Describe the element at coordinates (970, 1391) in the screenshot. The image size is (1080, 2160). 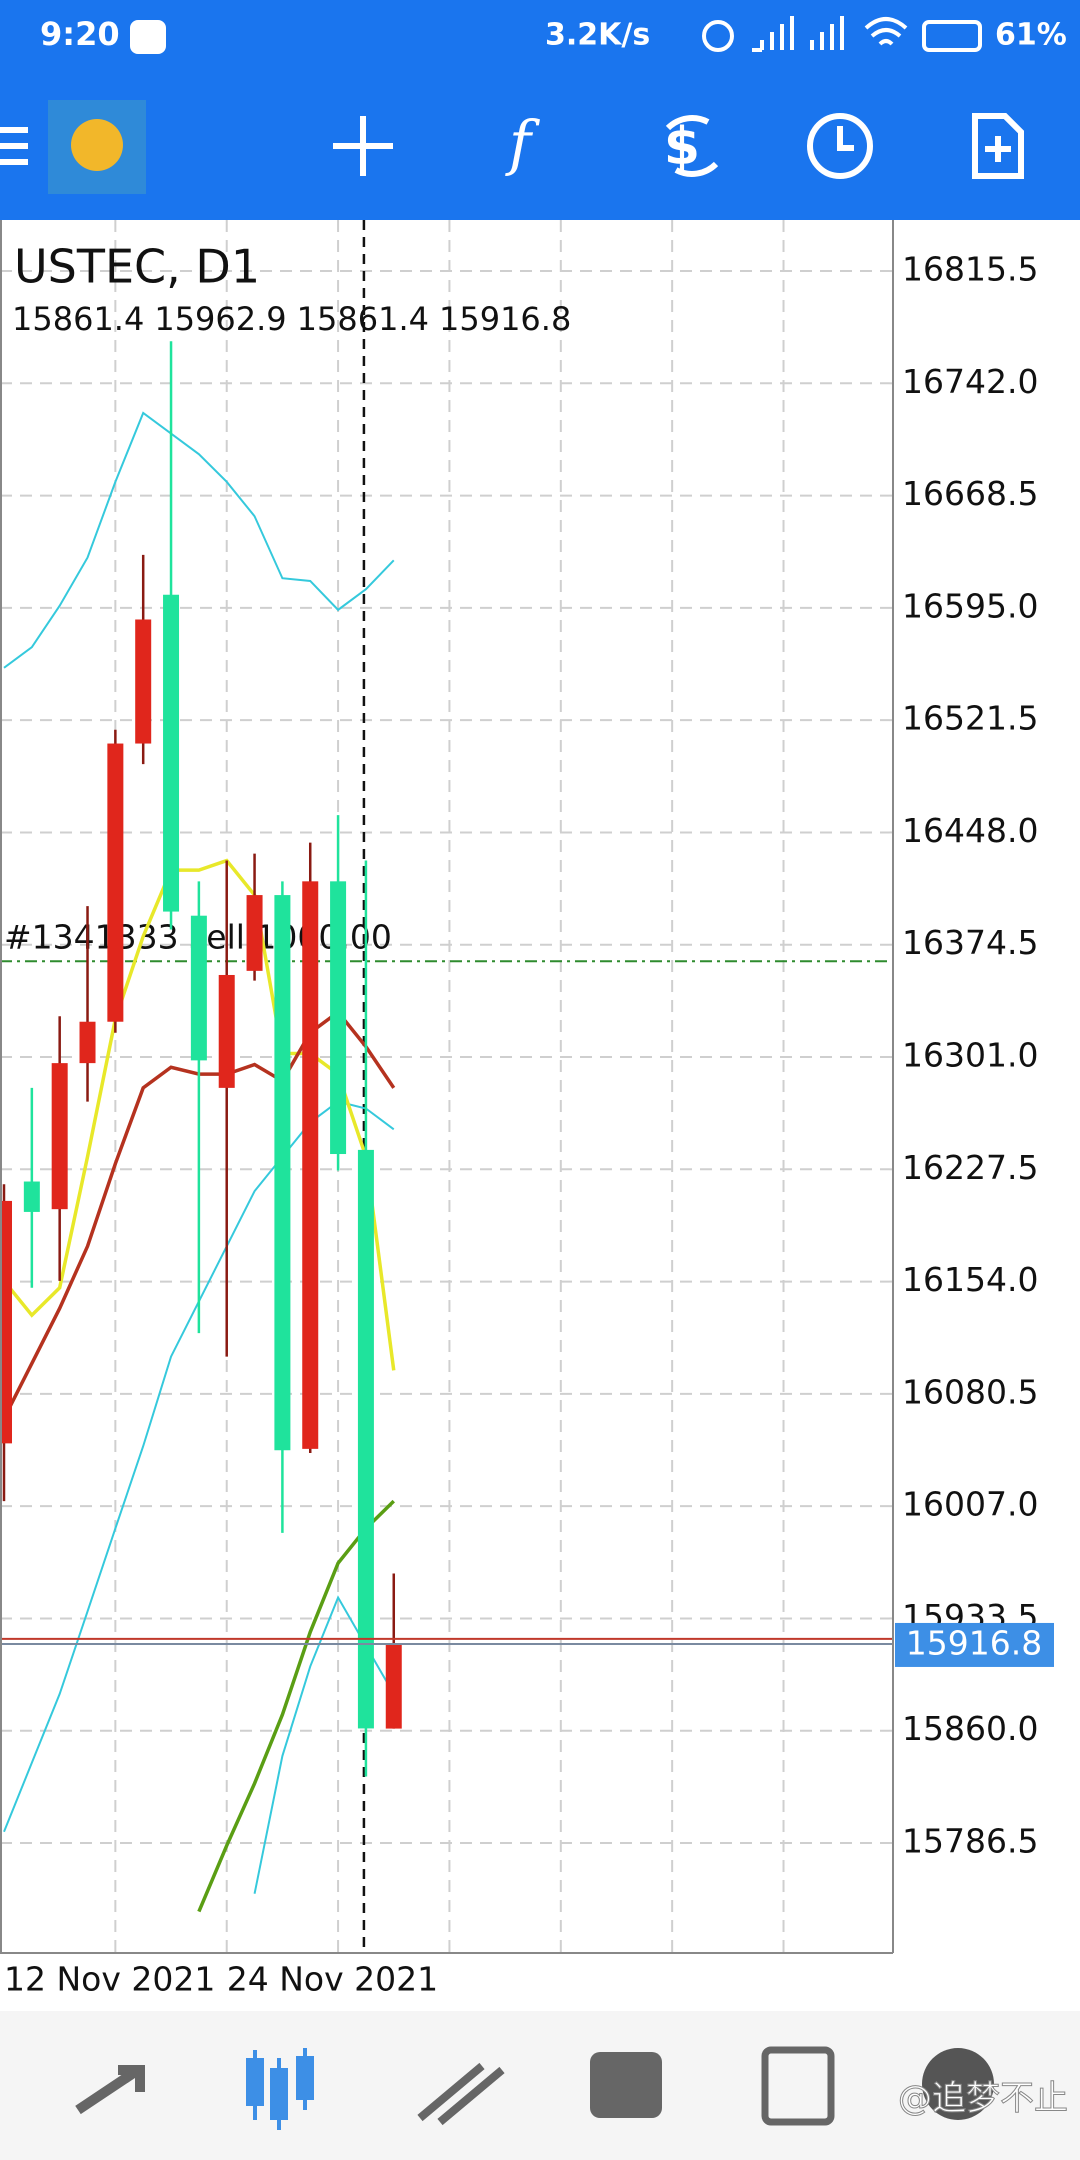
I see `y-tick-label: 16080.5` at that location.